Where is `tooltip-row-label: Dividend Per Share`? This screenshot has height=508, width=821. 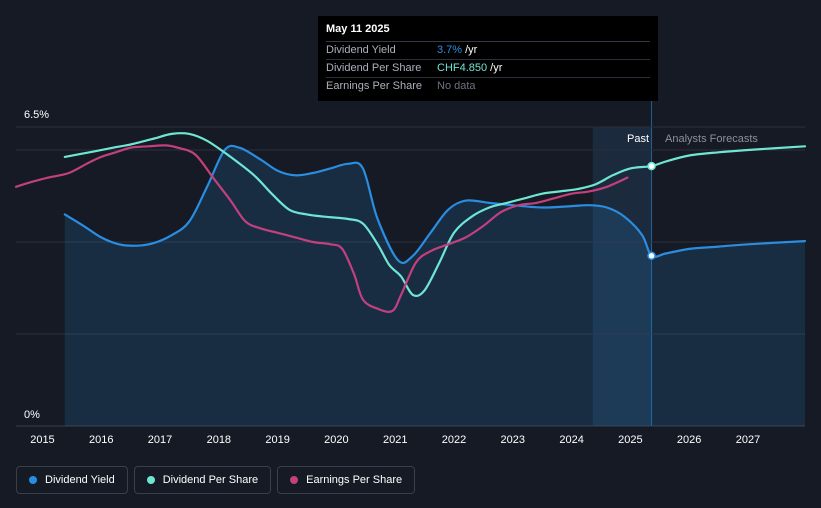
tooltip-row-label: Dividend Per Share is located at coordinates (374, 68).